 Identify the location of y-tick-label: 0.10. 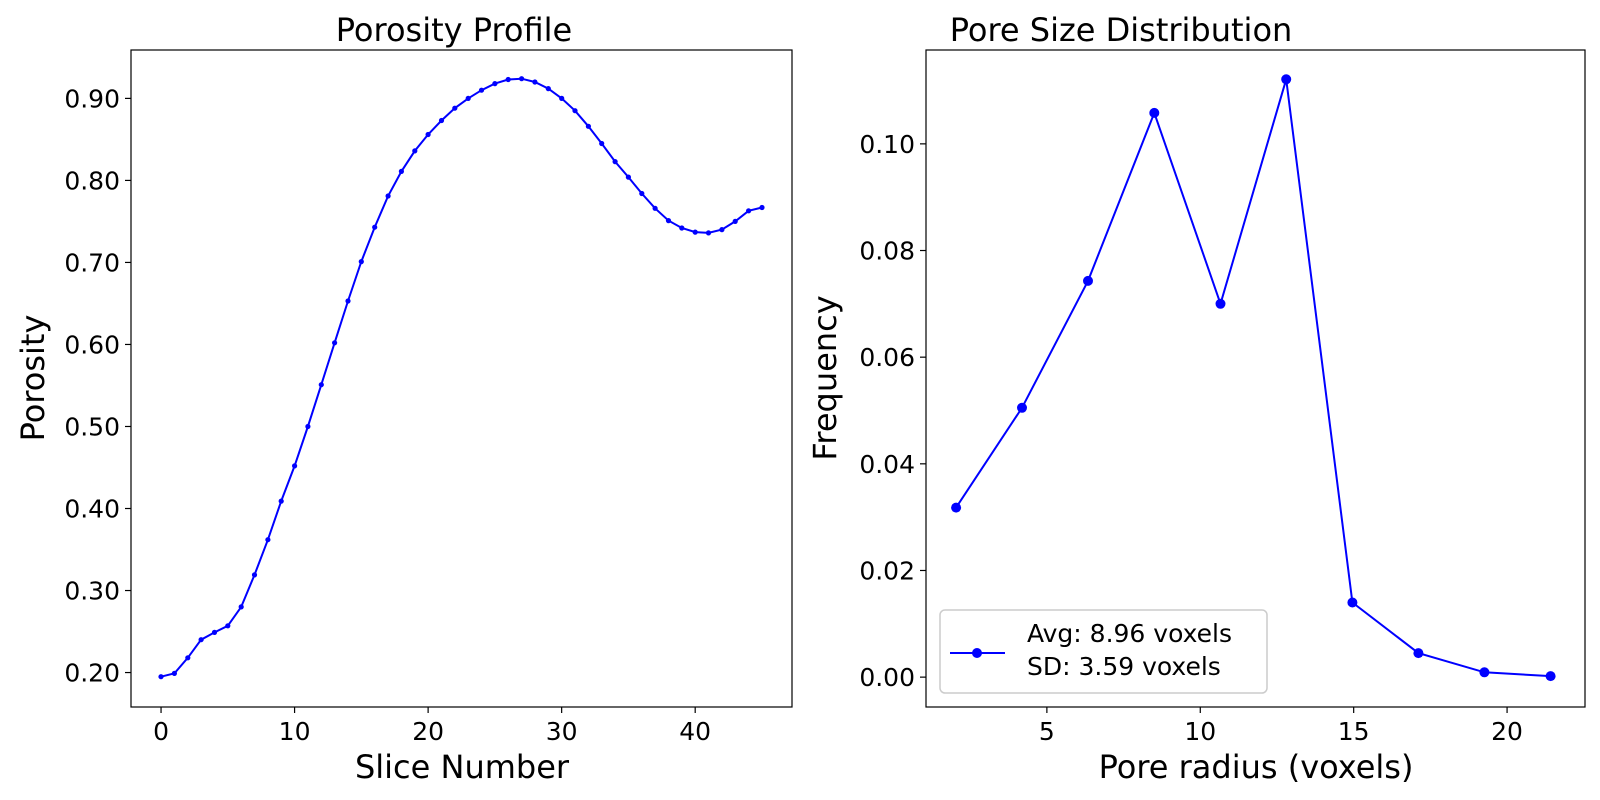
(887, 144).